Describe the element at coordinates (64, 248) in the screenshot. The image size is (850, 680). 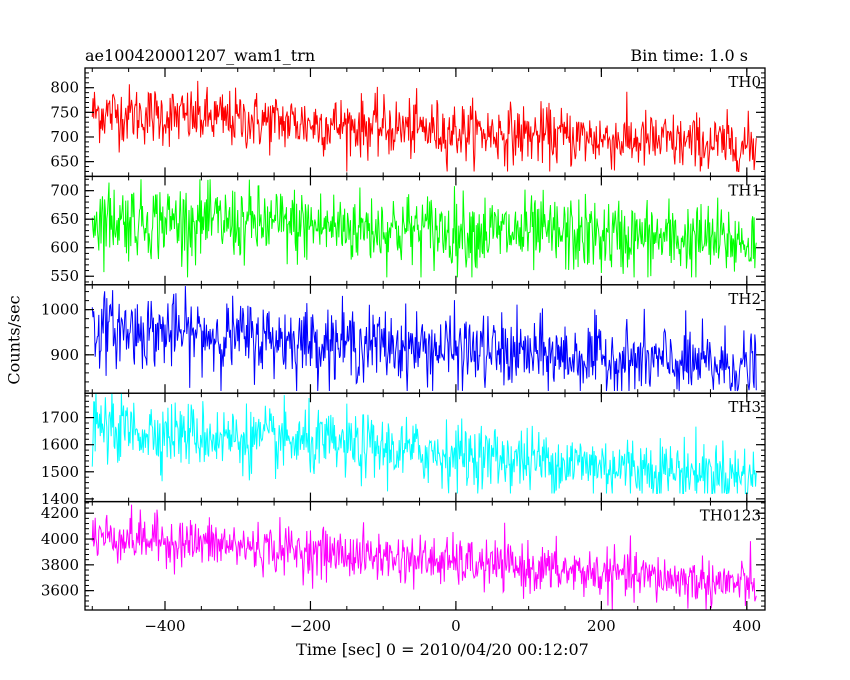
I see `y-tick-label: 600` at that location.